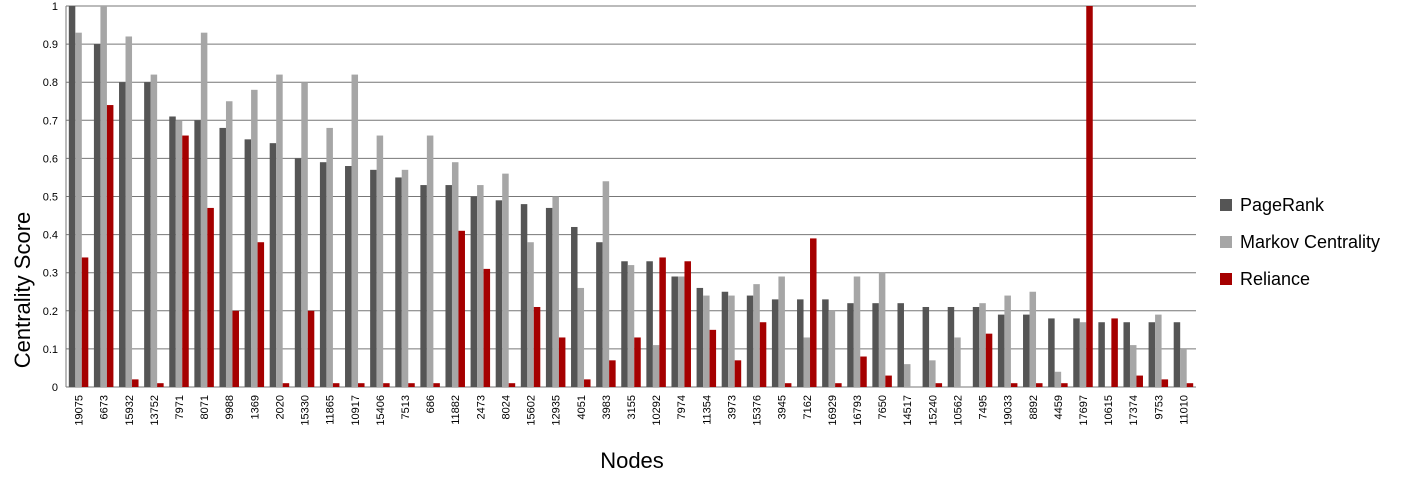 Image resolution: width=1419 pixels, height=483 pixels. I want to click on legend-label: Reliance, so click(1275, 279).